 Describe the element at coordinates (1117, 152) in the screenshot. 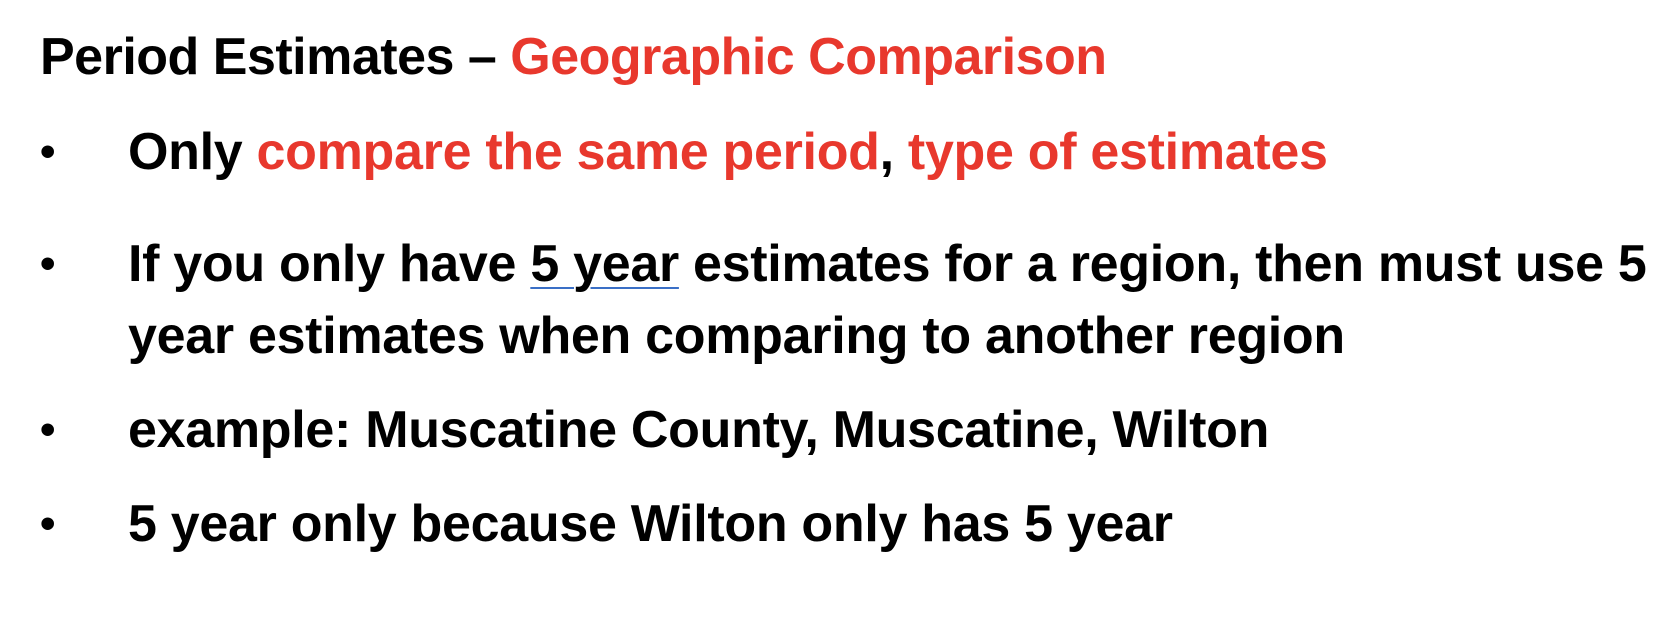

I see `bullet-1-highlight-2: type of estimates` at that location.